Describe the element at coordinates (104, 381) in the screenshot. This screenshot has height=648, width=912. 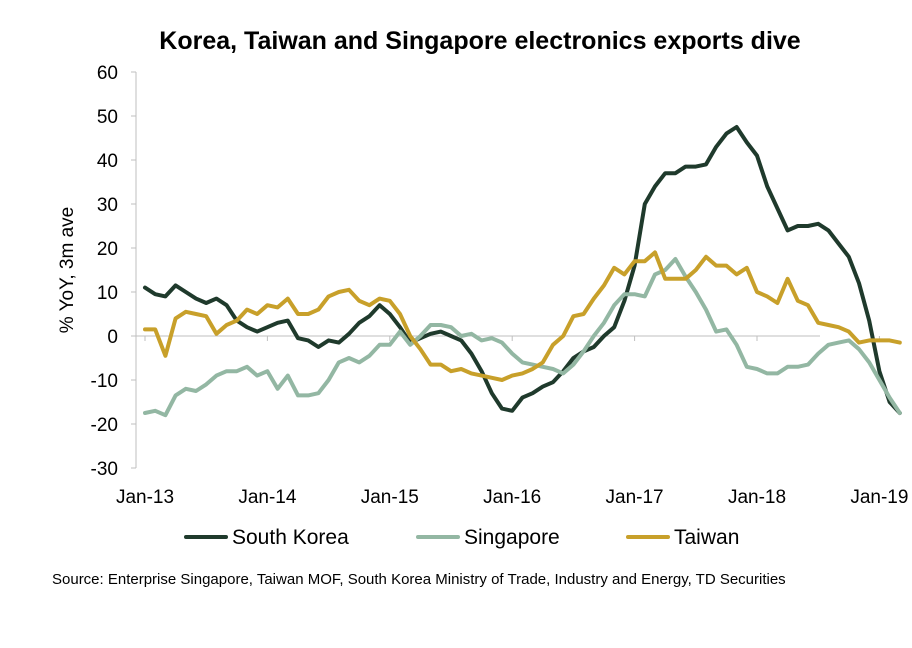
I see `y-tick-label: -10` at that location.